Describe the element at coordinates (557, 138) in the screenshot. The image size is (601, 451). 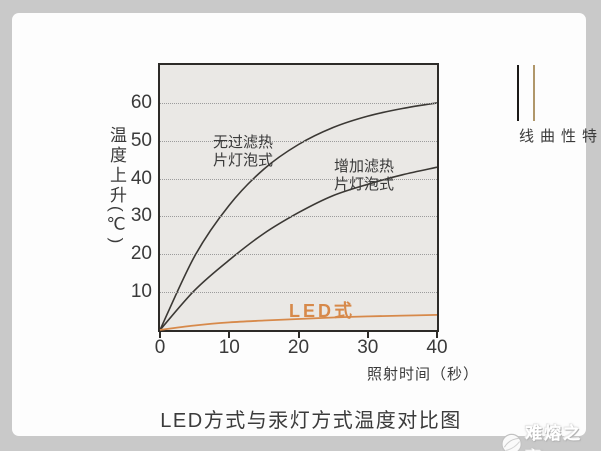
I see `legend-label: 特性曲线` at that location.